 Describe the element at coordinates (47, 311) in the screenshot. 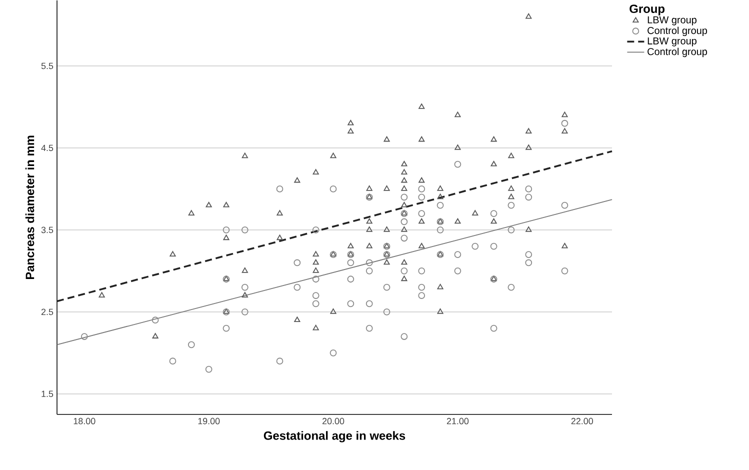

I see `y-tick-label: 2.5` at that location.